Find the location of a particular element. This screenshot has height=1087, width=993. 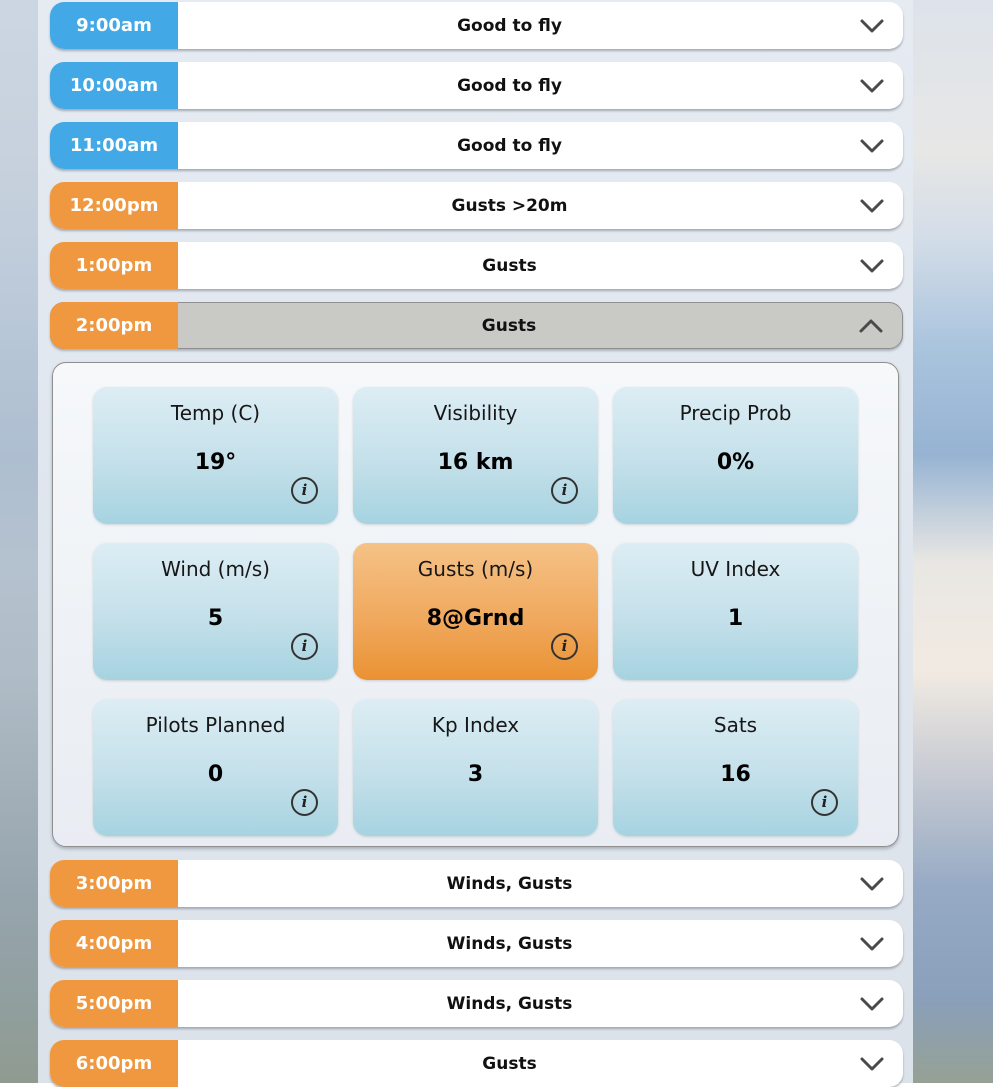

time-badge: 2:00pm is located at coordinates (114, 325).